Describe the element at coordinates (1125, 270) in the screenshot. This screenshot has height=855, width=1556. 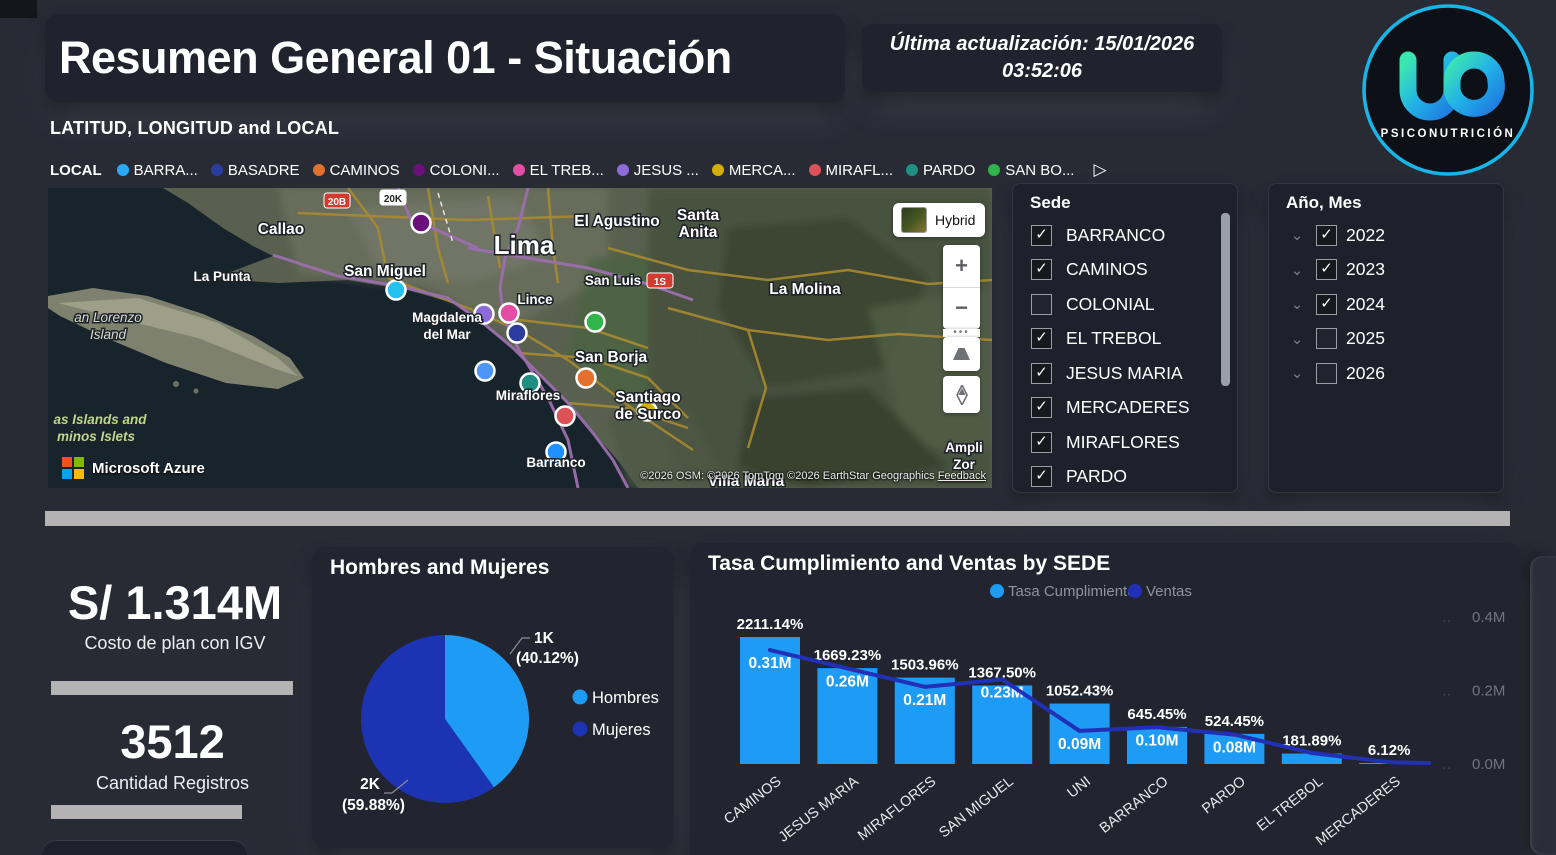
I see `filter-row-caminos: ✓ CAMINOS` at that location.